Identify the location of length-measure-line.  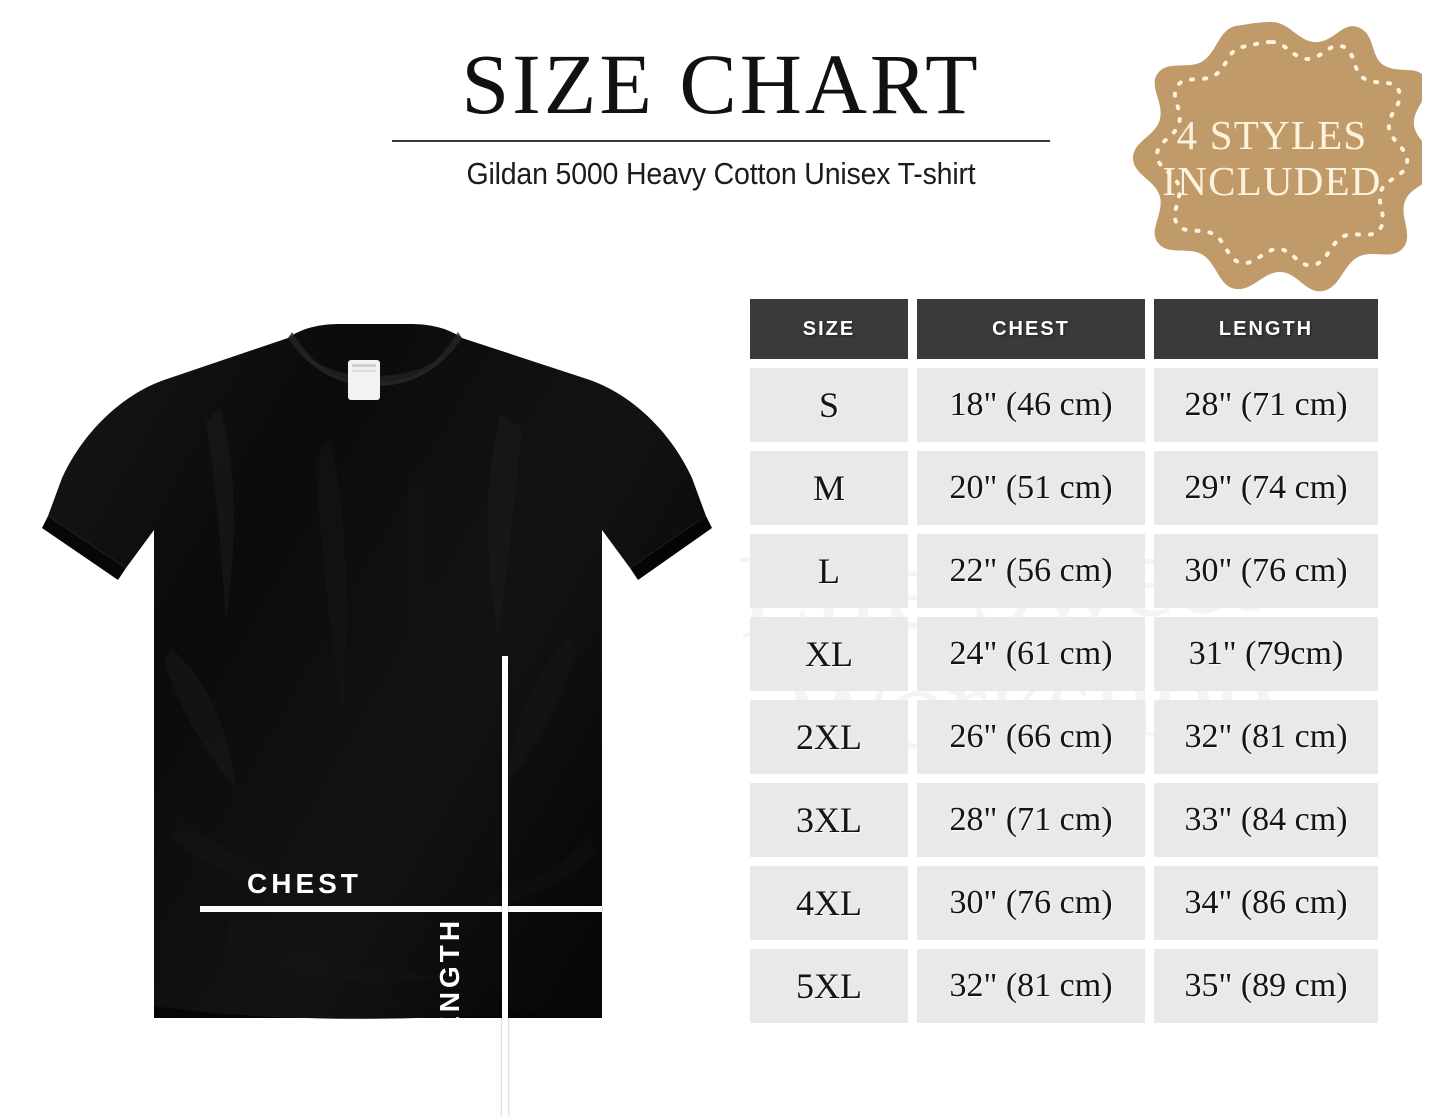
(505, 886).